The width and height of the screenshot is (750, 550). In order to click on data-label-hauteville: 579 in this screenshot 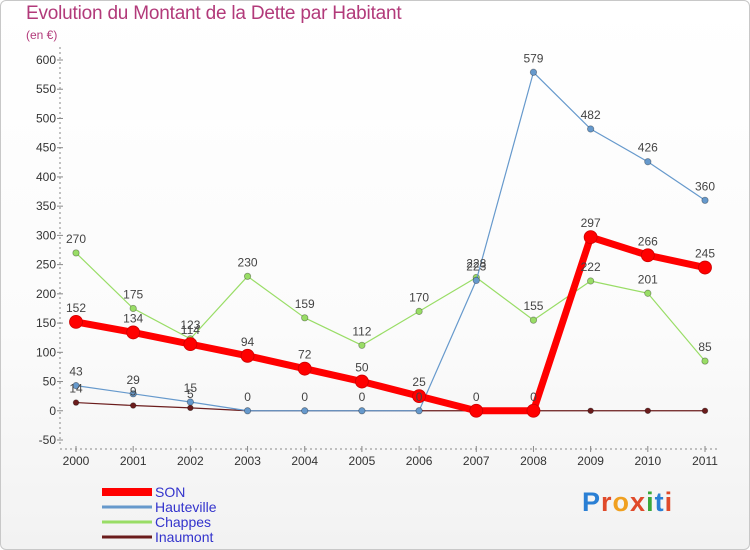, I will do `click(533, 58)`.